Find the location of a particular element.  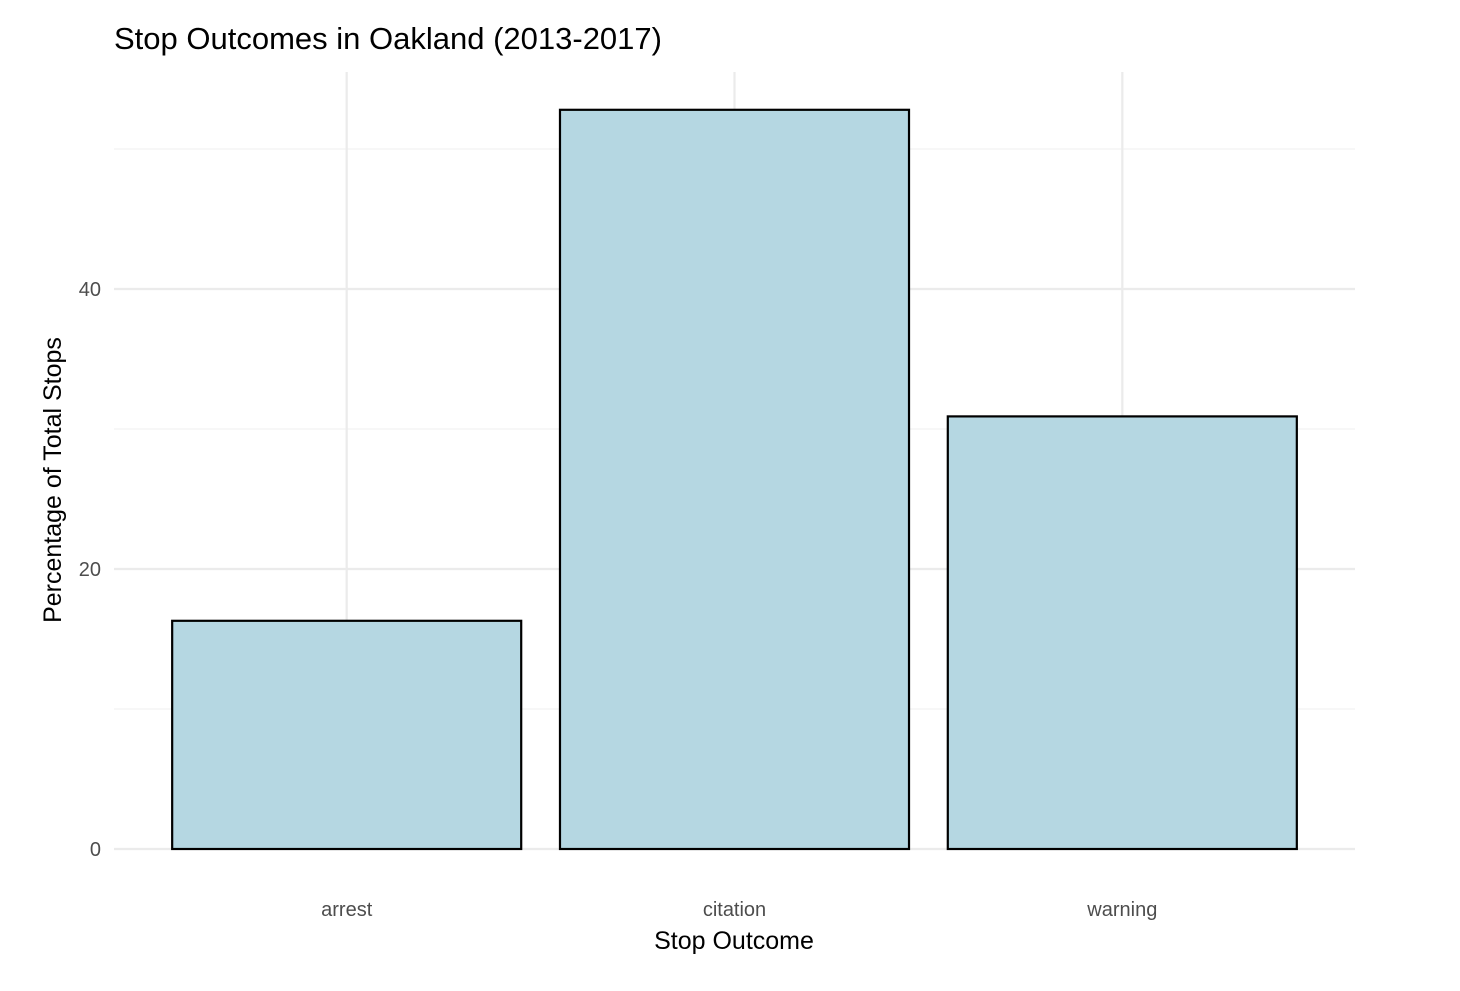

y-axis-title: Percentage of Total Stops is located at coordinates (53, 480).